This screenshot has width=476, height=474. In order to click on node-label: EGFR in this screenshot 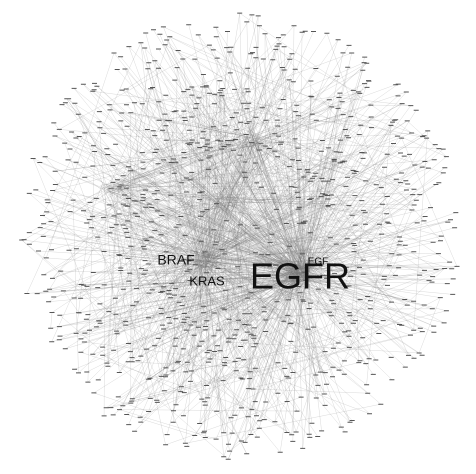, I will do `click(300, 276)`.